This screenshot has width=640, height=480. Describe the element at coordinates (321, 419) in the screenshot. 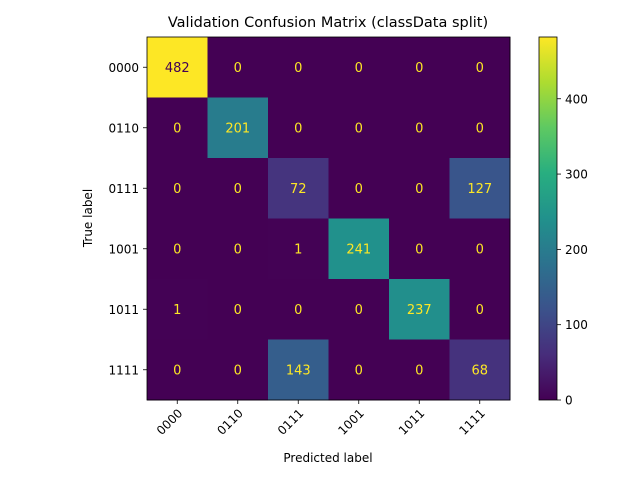

I see `x-axis-ticks: 0000 0110 0111 1001 1011 1111` at that location.